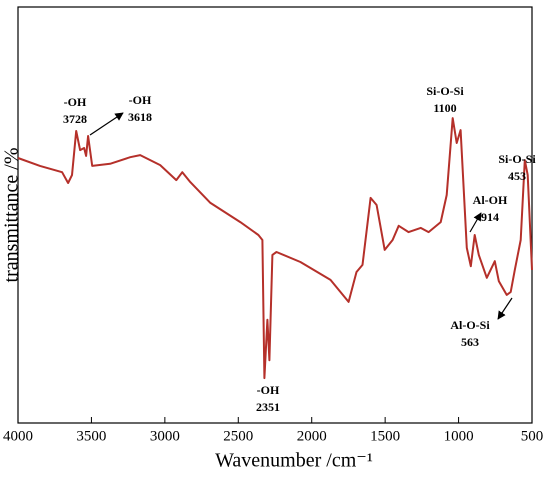  What do you see at coordinates (459, 436) in the screenshot?
I see `x-tick-label: 1000` at bounding box center [459, 436].